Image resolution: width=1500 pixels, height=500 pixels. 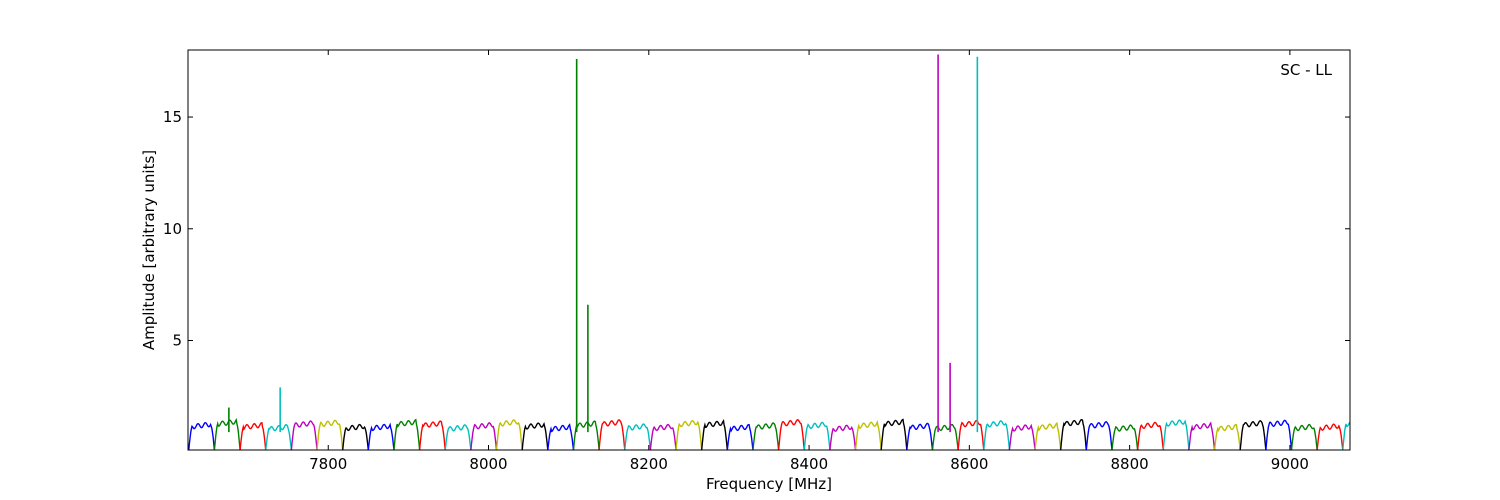 I want to click on series-layer, so click(x=769, y=434).